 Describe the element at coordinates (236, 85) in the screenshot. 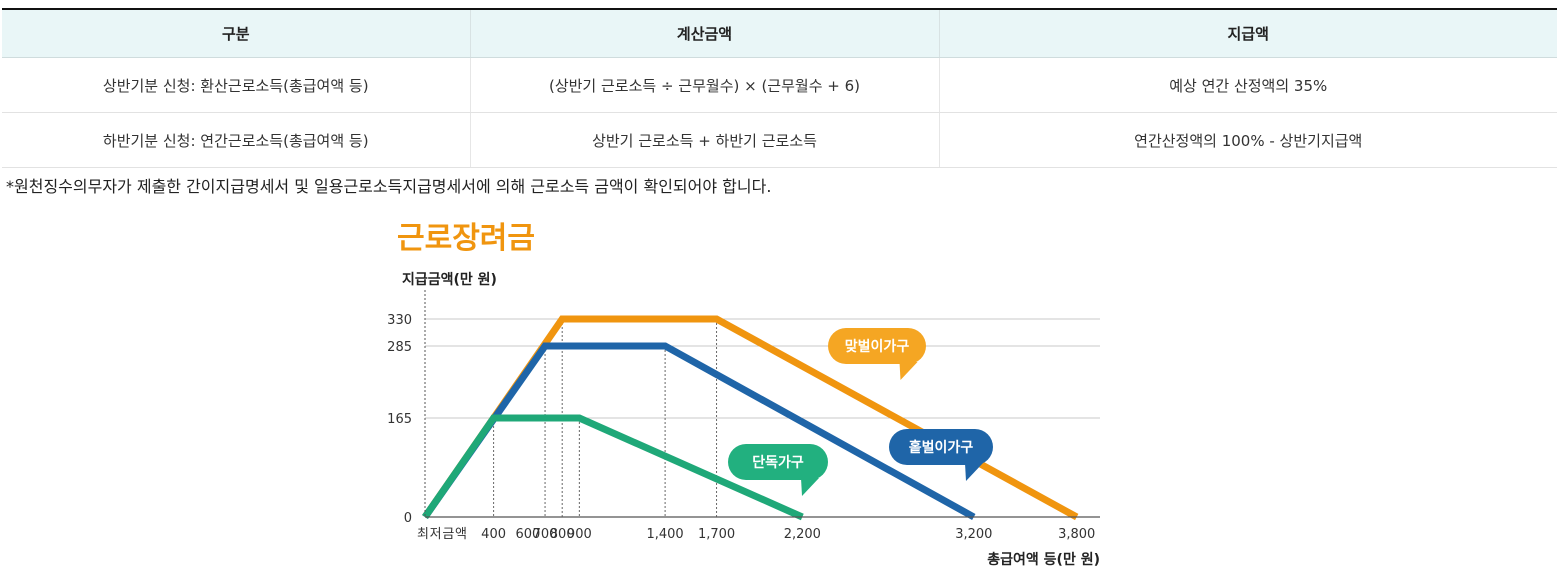

I see `table-cell: 상반기분 신청: 환산근로소득(총급여액 등)` at that location.